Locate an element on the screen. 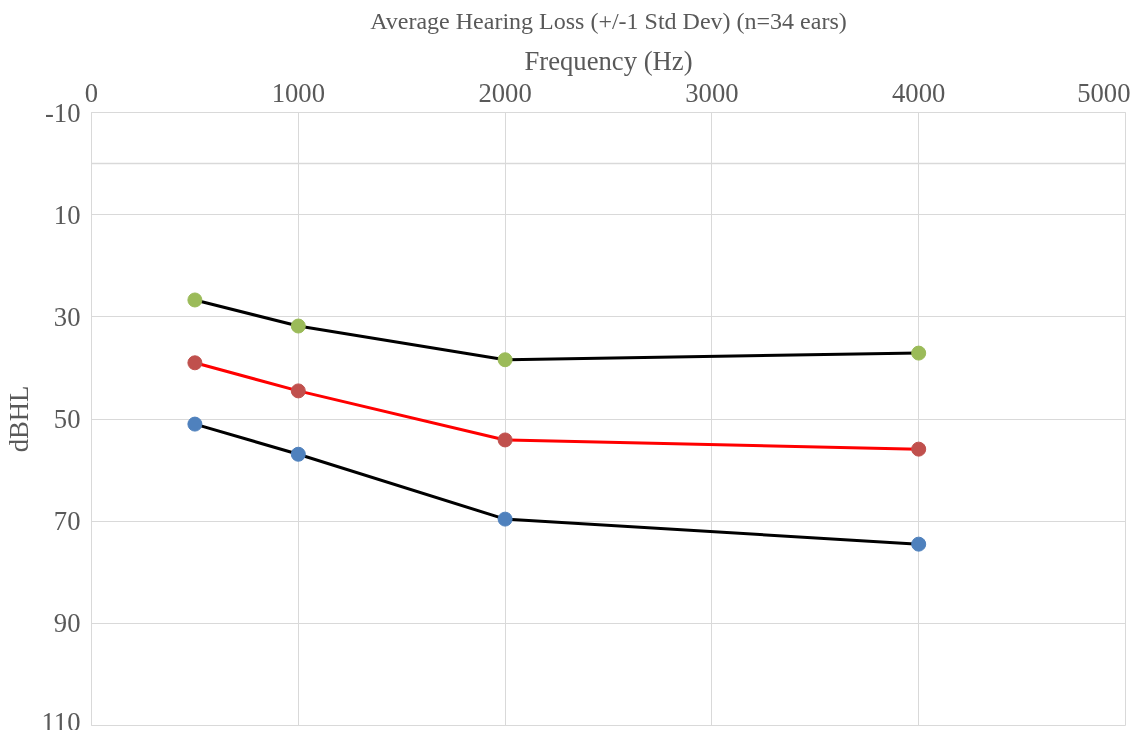  y-tick-label: 90 is located at coordinates (67, 623).